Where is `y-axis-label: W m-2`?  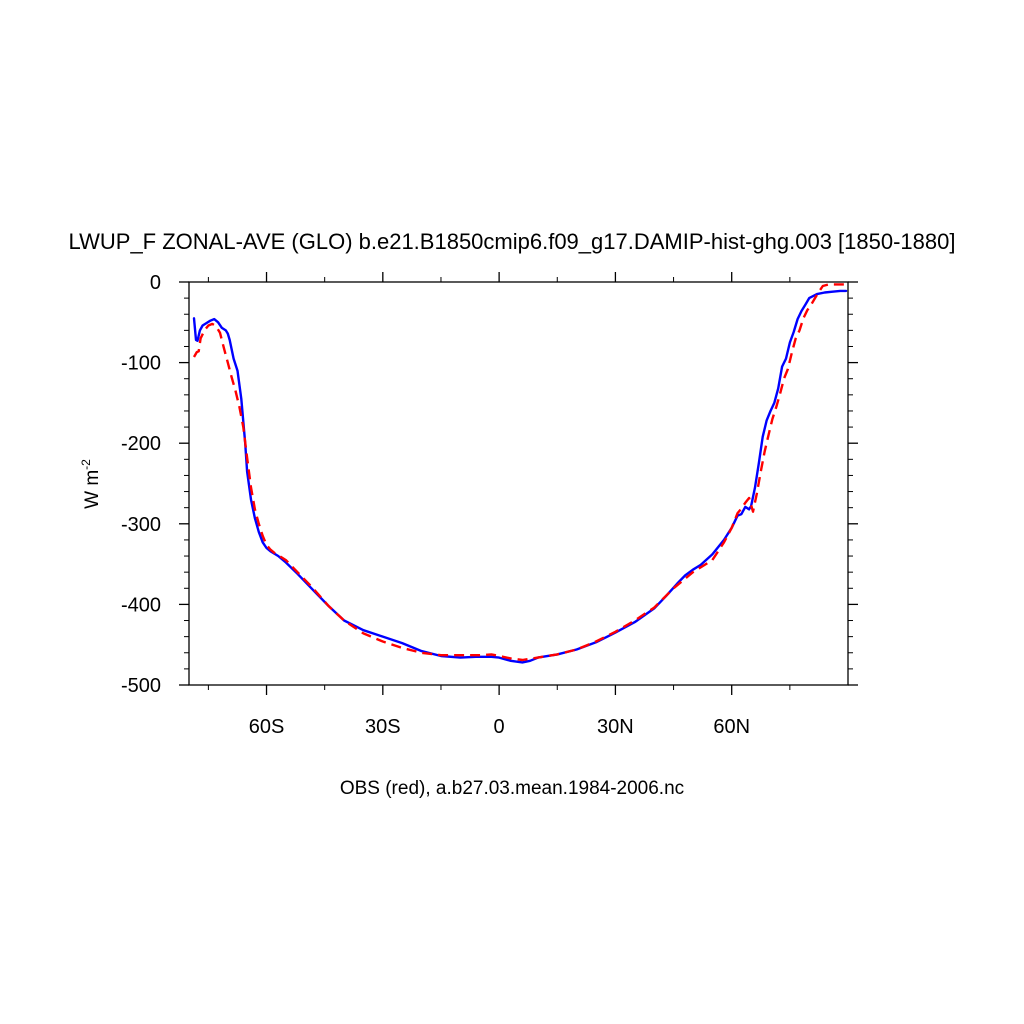
y-axis-label: W m-2 is located at coordinates (91, 484).